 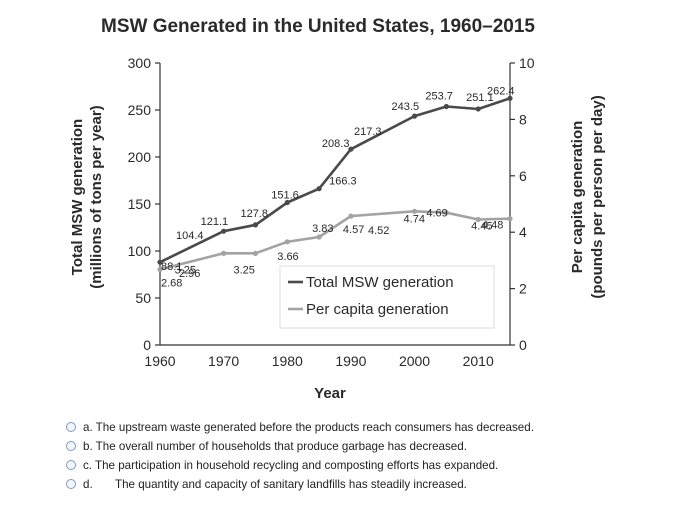 I want to click on x-tick-label: 1990, so click(x=350, y=361).